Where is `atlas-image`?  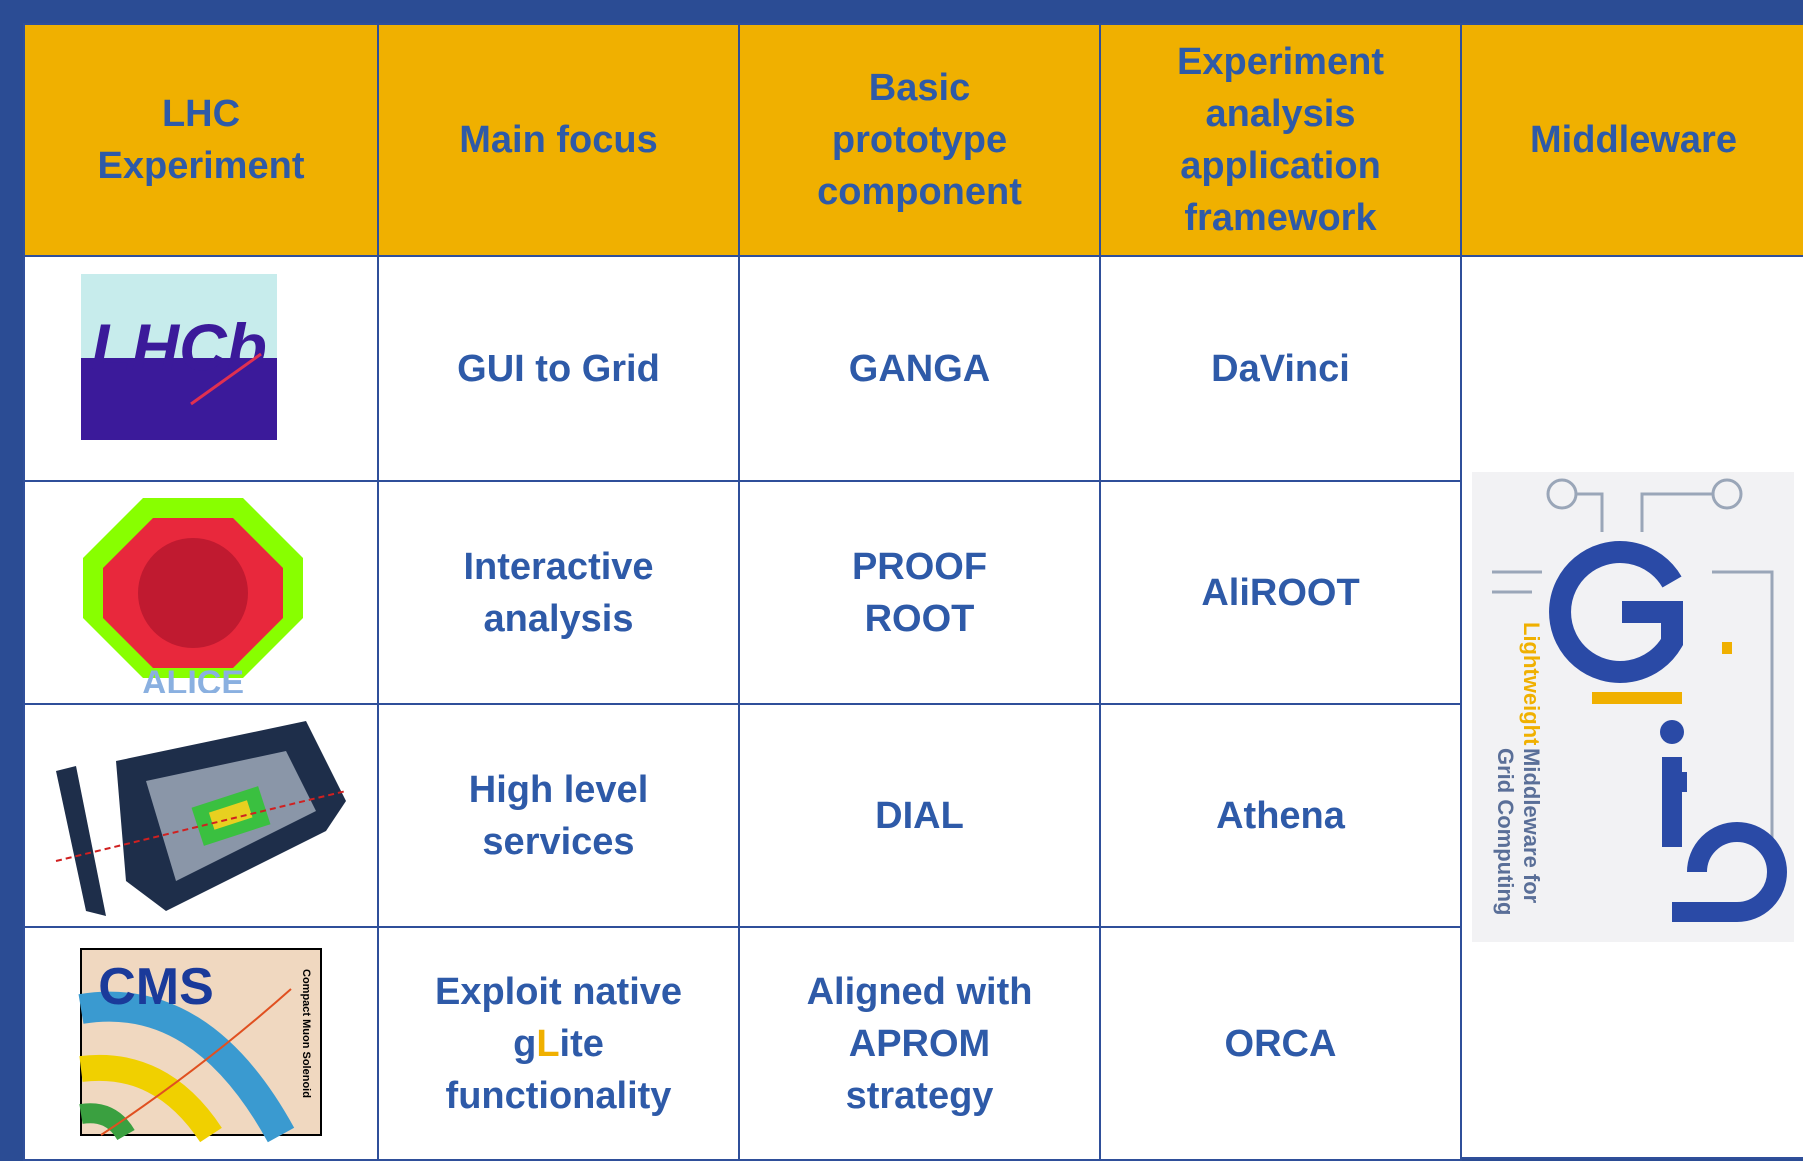 atlas-image is located at coordinates (201, 818).